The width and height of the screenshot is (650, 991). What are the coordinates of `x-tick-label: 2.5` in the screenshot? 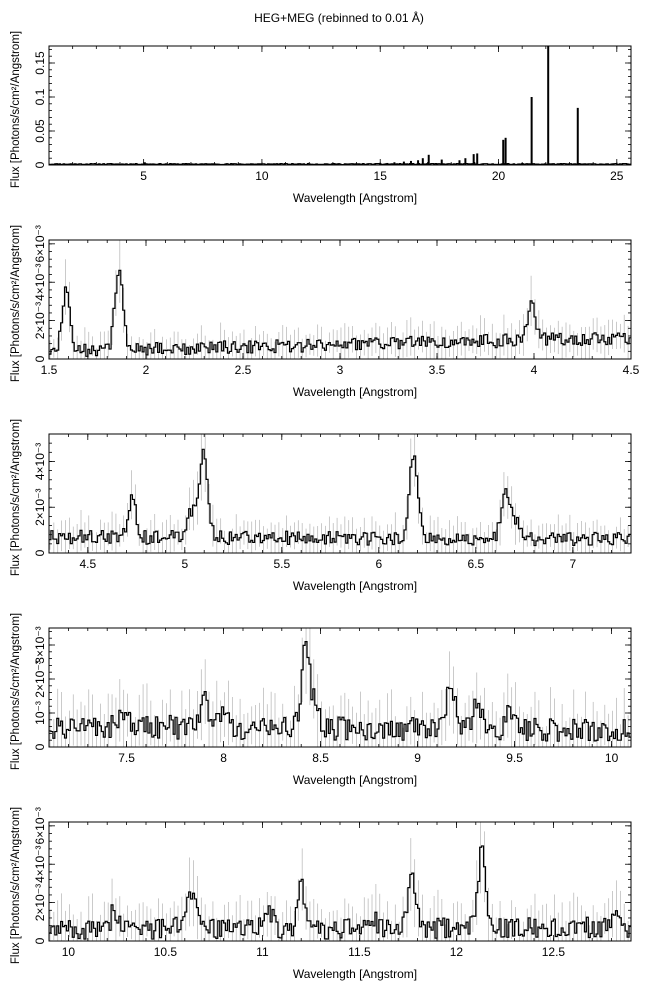 It's located at (243, 370).